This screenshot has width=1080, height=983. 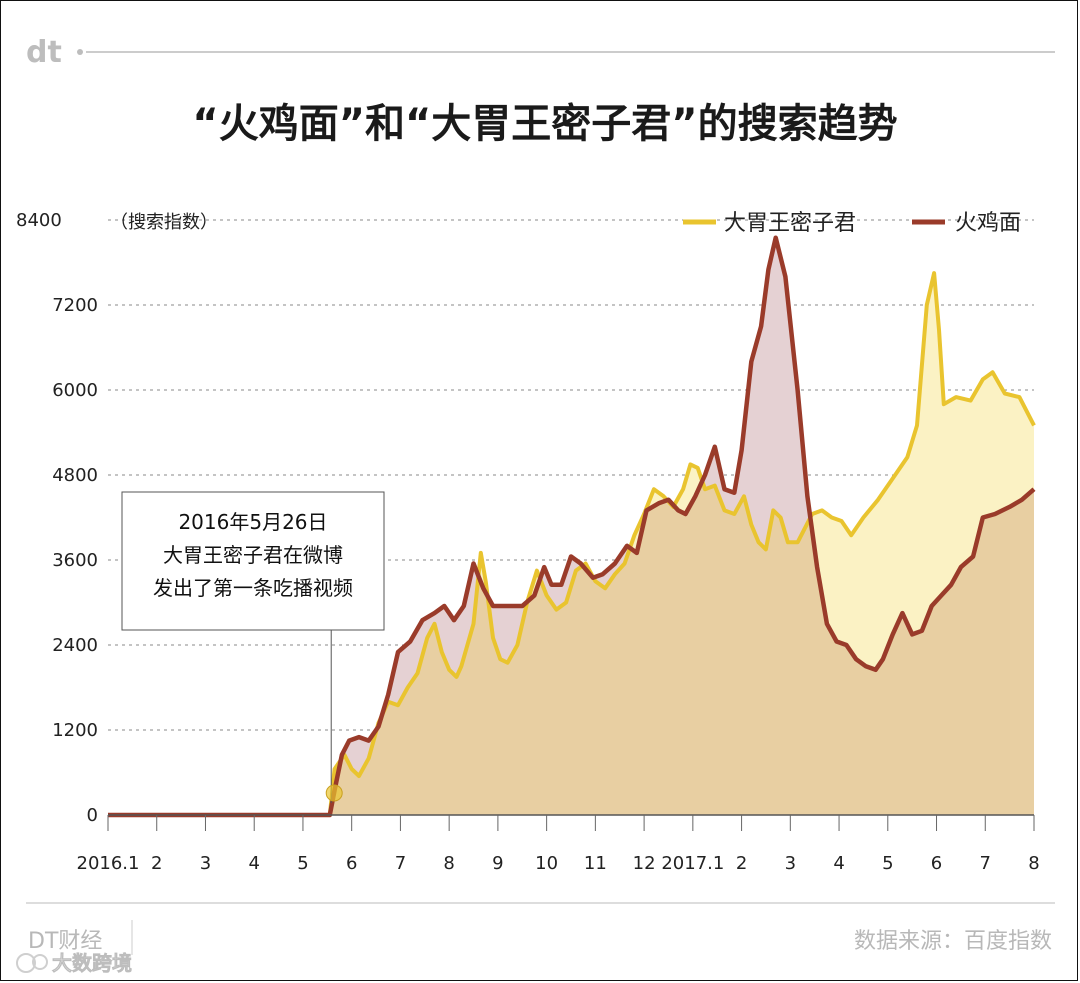 What do you see at coordinates (790, 223) in the screenshot?
I see `legend-label-mizijun: 大胃王密子君` at bounding box center [790, 223].